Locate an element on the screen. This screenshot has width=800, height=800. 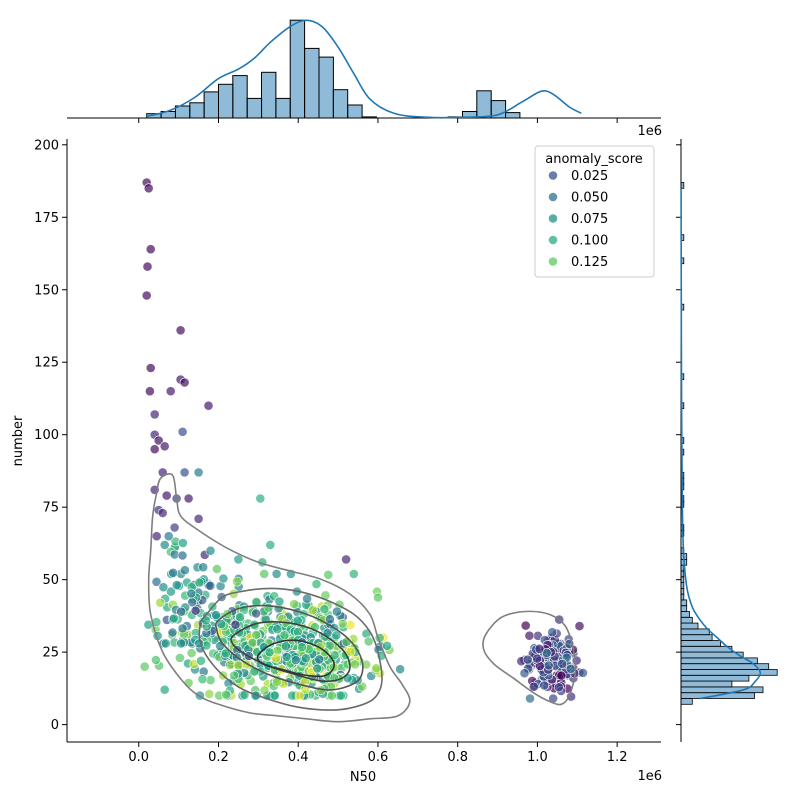
y-axis-ticks: 0 25 50 75 100 125 150 175 200 is located at coordinates (50, 435).